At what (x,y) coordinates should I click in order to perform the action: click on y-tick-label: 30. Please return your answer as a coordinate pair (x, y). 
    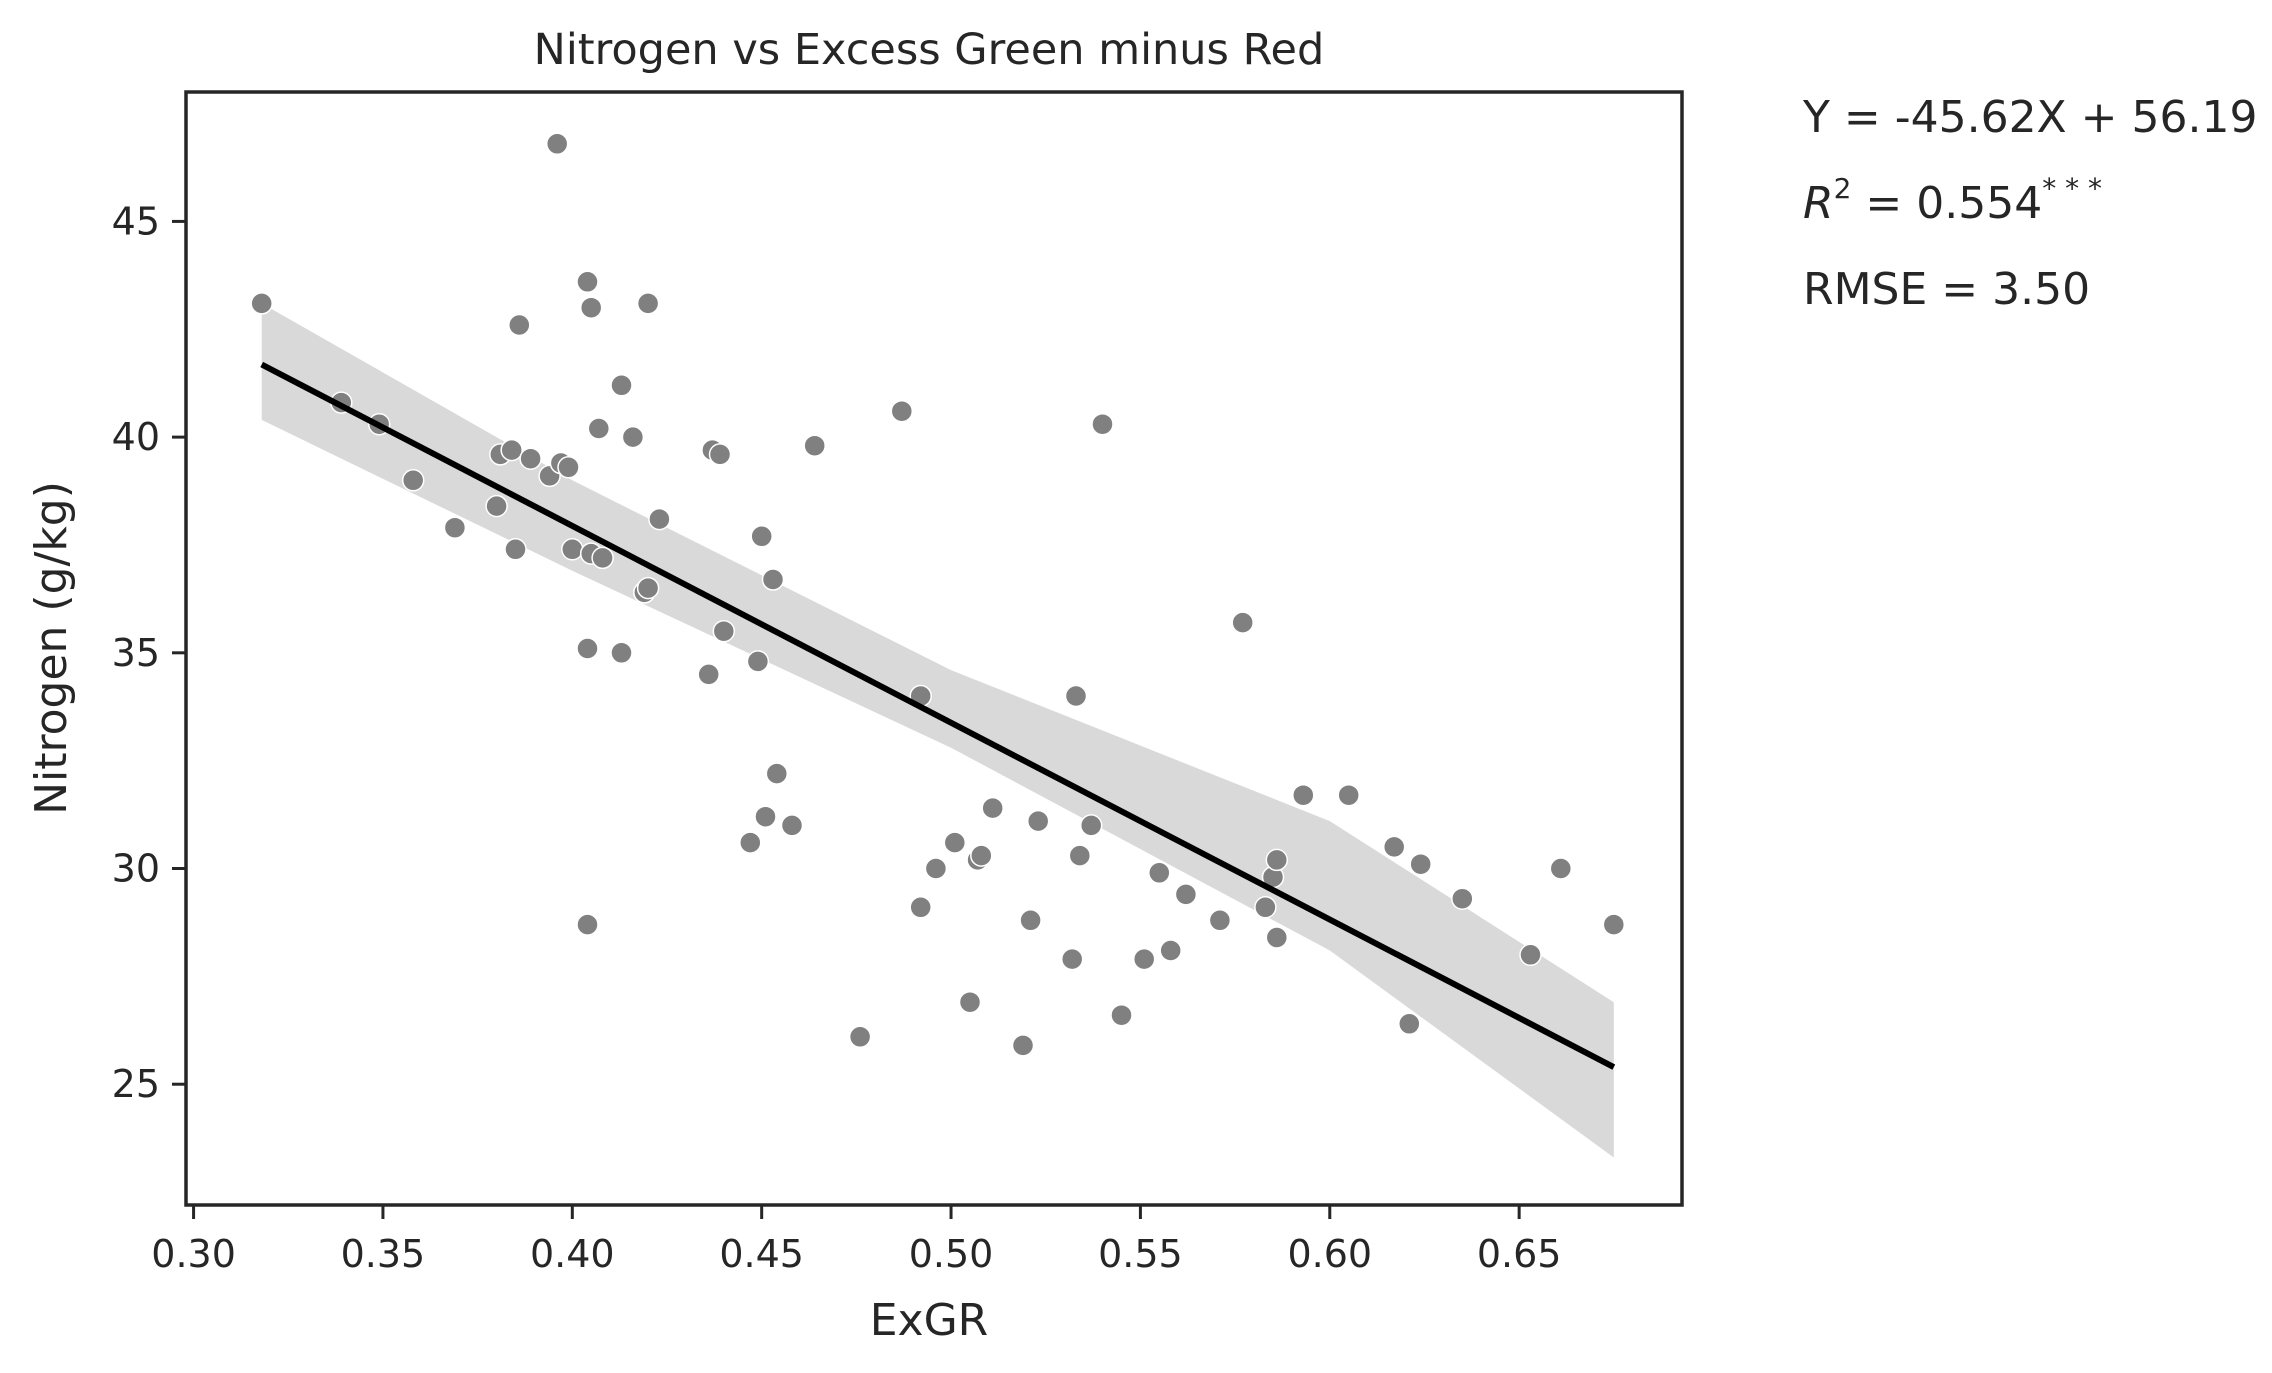
    Looking at the image, I should click on (136, 869).